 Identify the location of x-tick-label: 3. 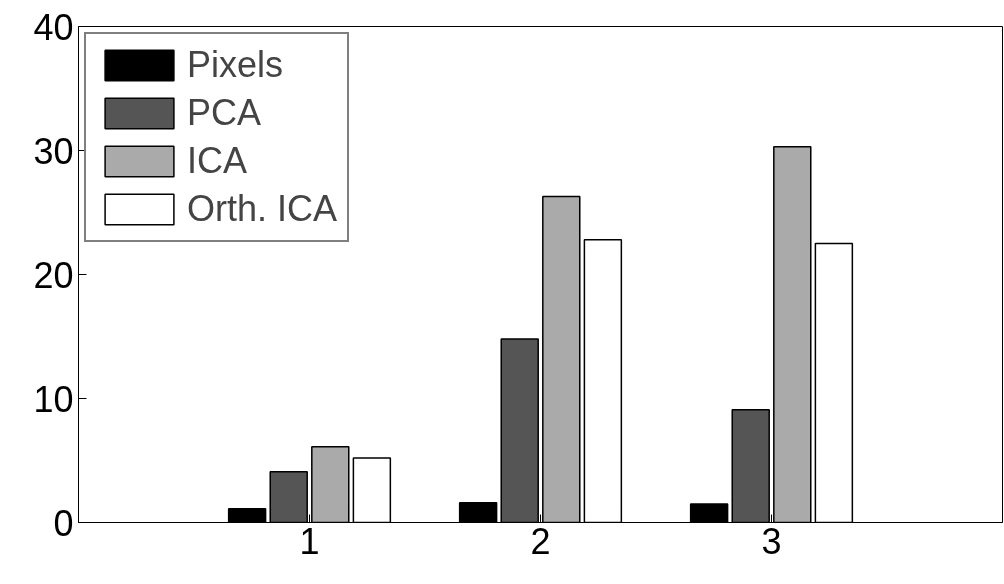
(771, 541).